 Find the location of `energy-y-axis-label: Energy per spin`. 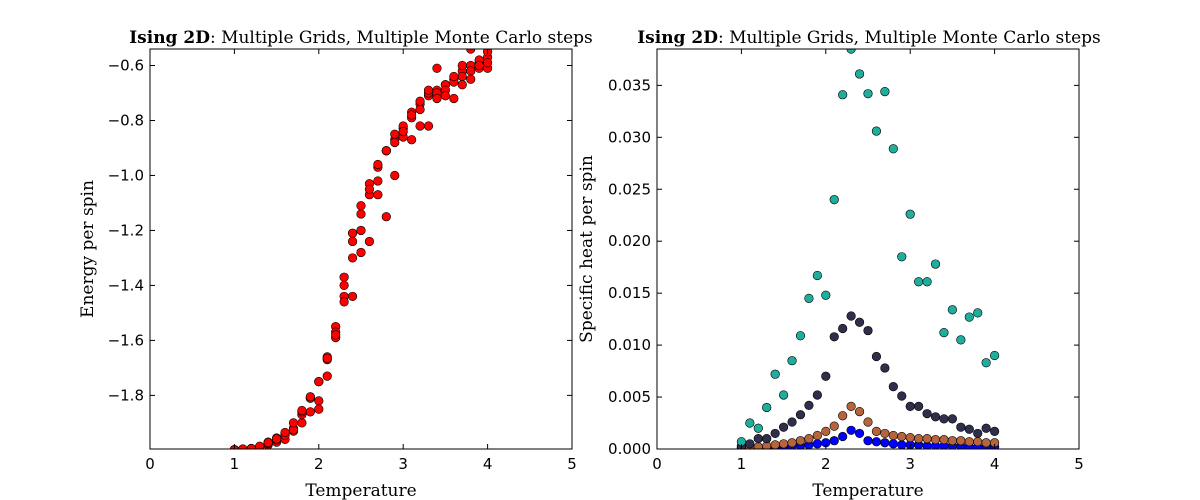

energy-y-axis-label: Energy per spin is located at coordinates (88, 249).